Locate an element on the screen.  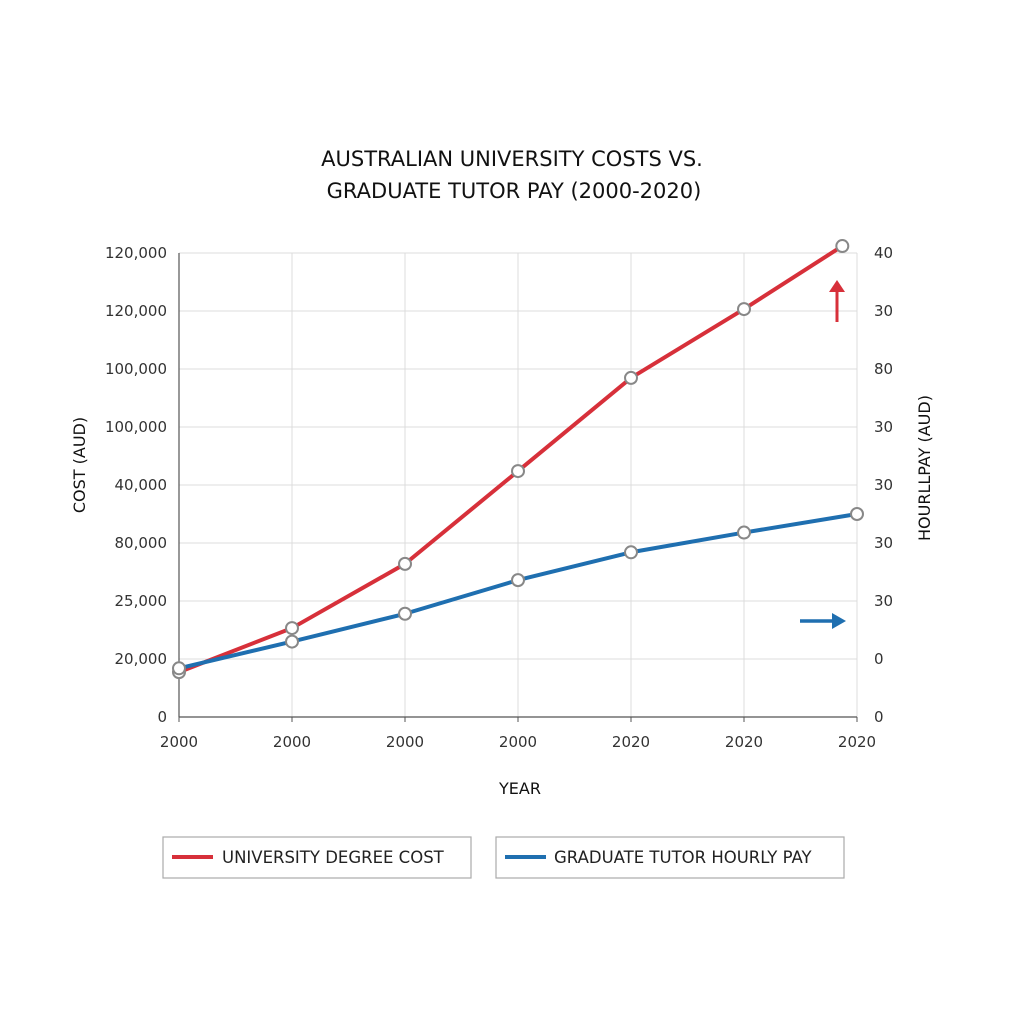
legend-item-university-degree-cost: UNIVERSITY DEGREE COST is located at coordinates (317, 857).